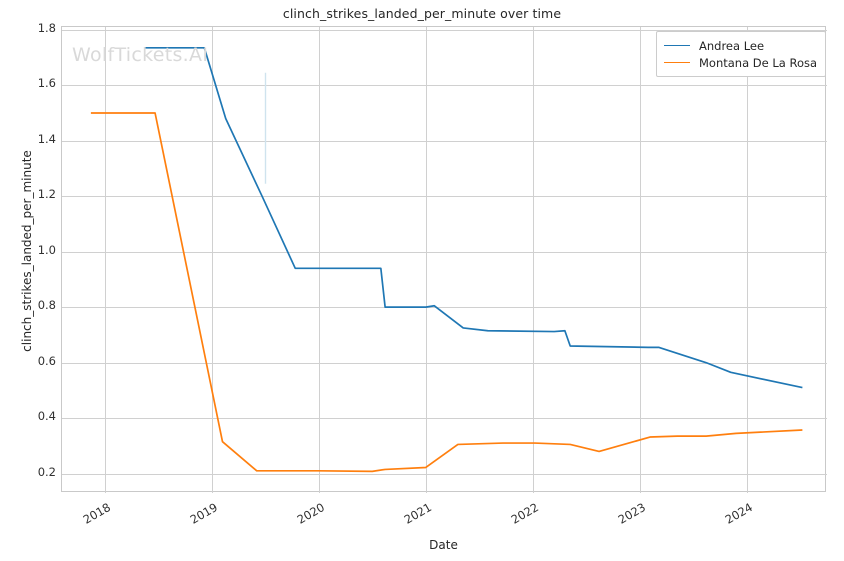 The image size is (844, 561). Describe the element at coordinates (46, 138) in the screenshot. I see `y-tick-label: 1.4` at that location.